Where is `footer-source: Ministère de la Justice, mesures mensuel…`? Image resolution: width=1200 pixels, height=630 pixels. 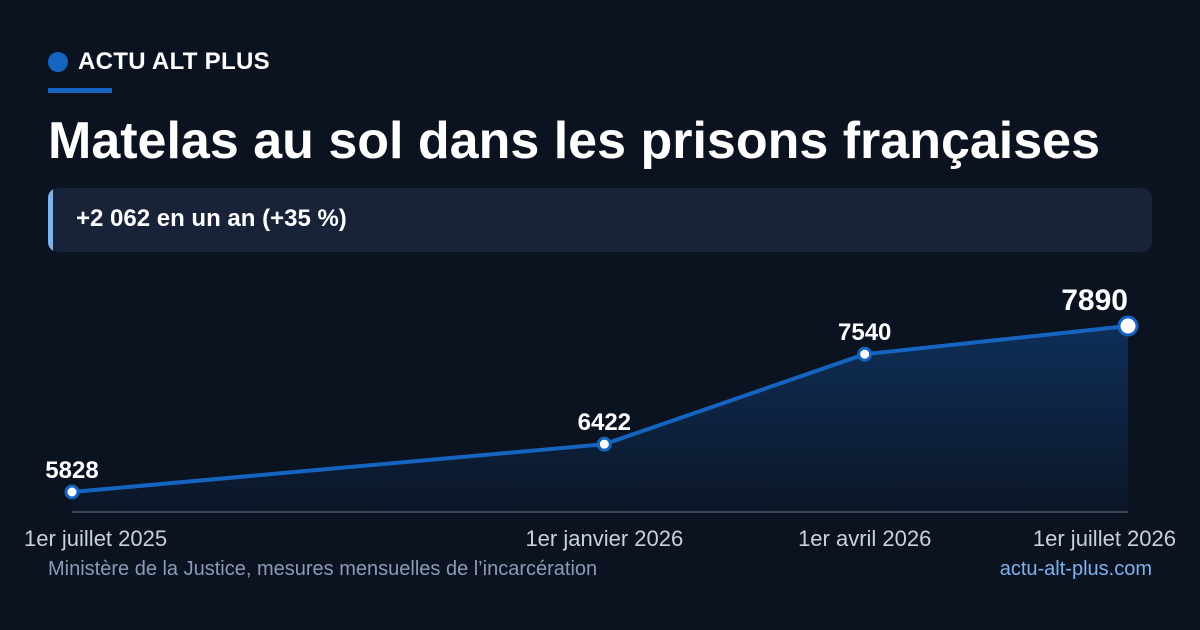 footer-source: Ministère de la Justice, mesures mensuel… is located at coordinates (323, 569).